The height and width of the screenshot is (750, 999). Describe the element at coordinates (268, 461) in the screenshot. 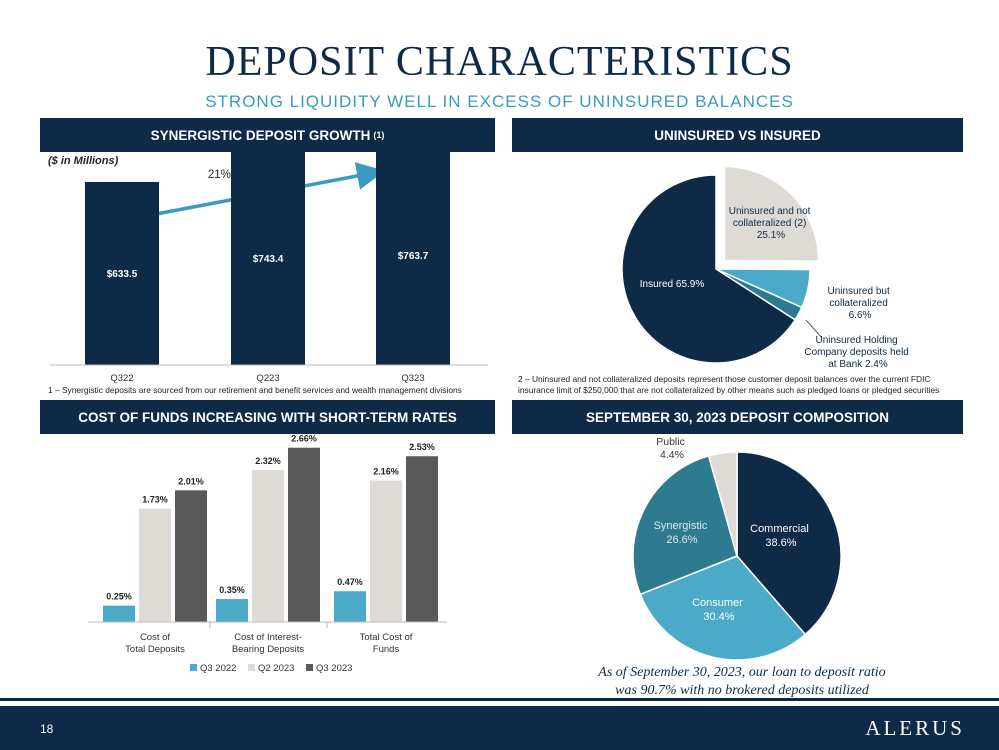

I see `cost-bar-label: 2.32%` at that location.